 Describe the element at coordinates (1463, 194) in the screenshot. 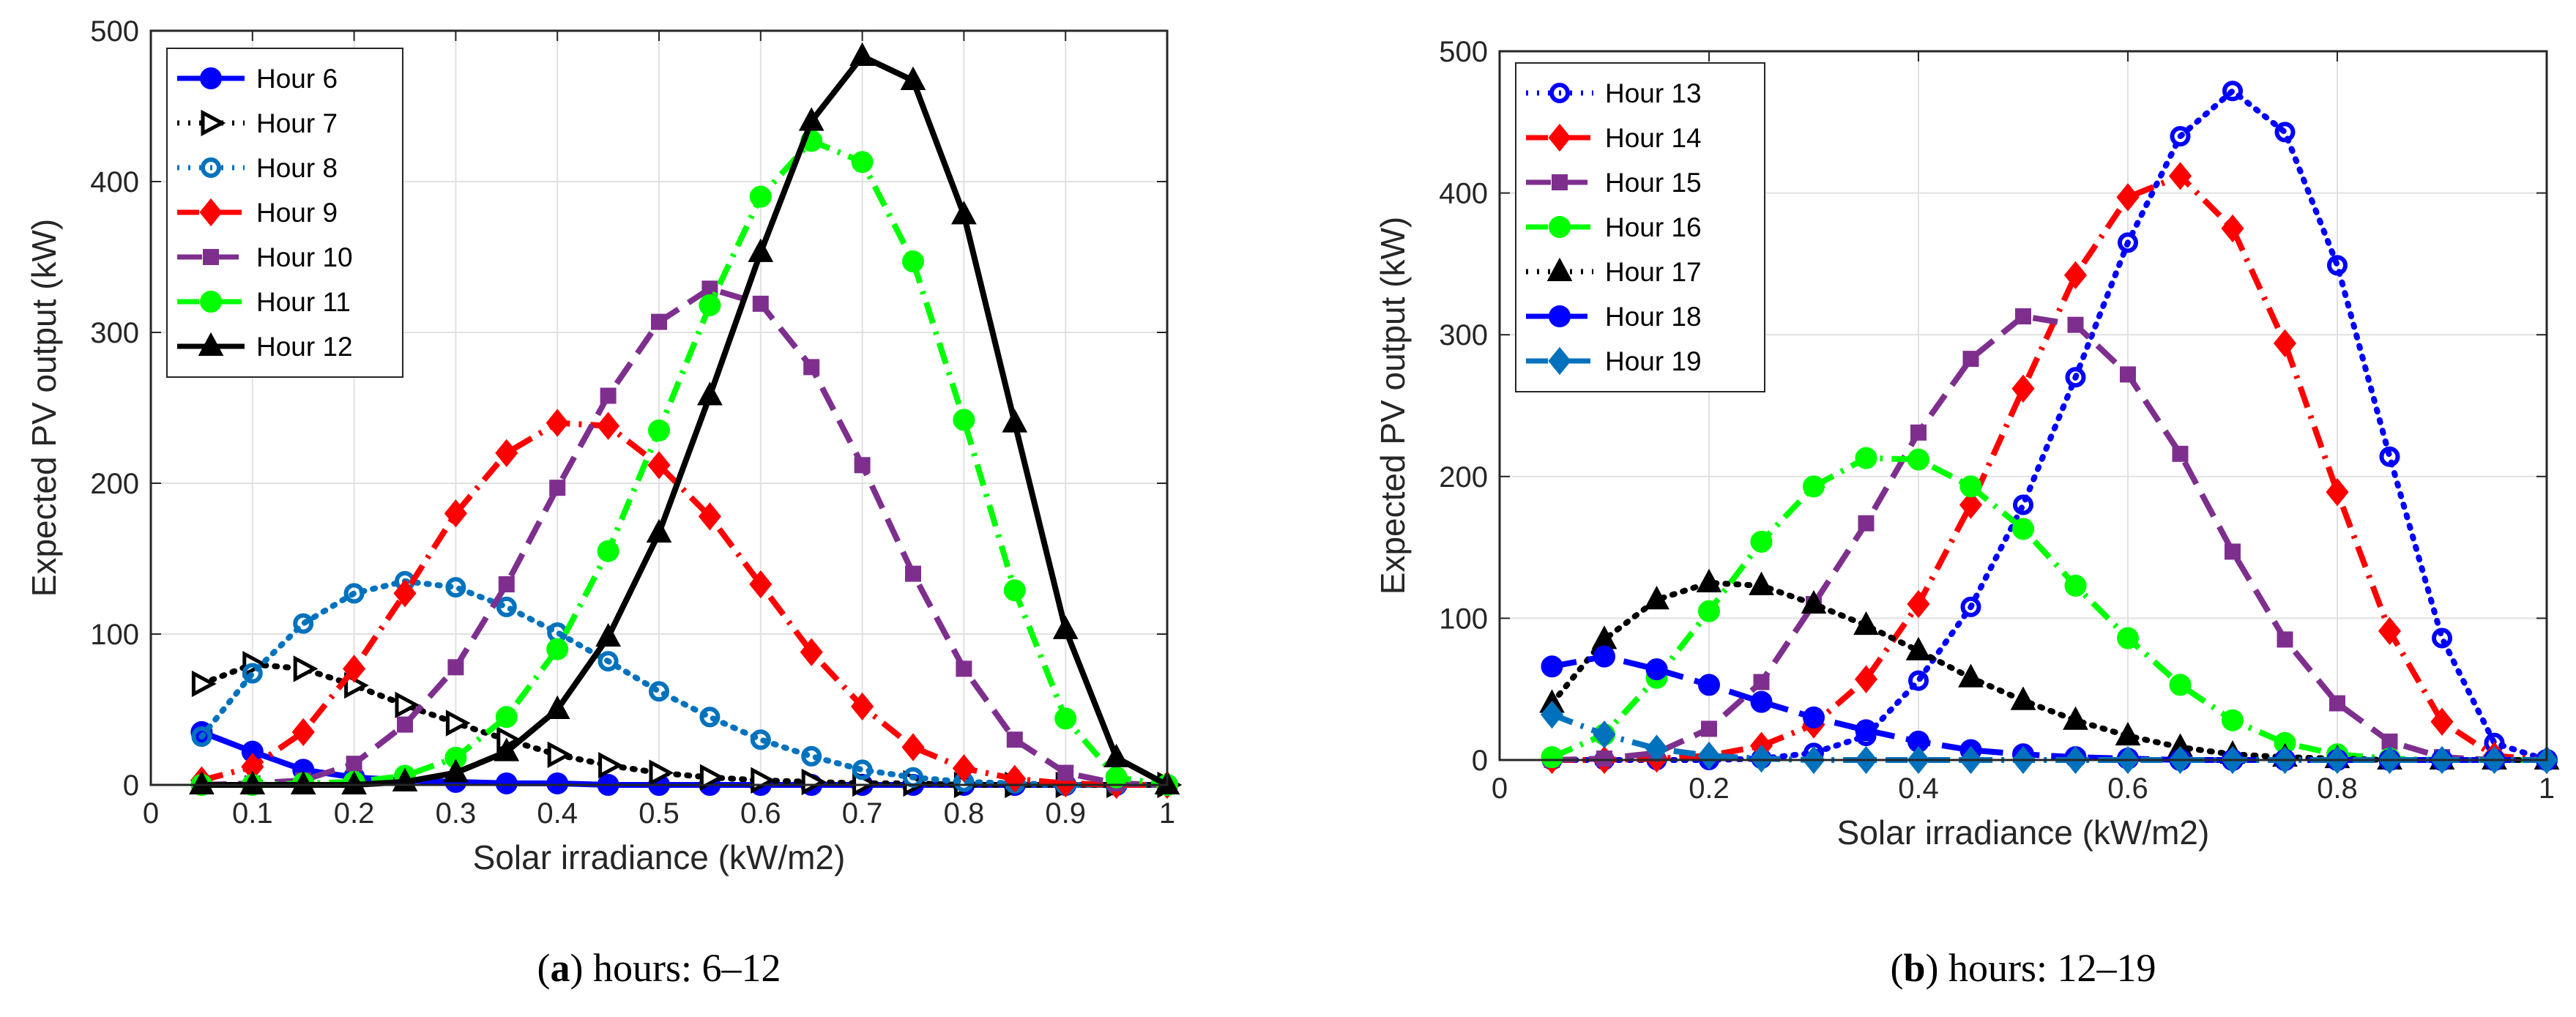

I see `y-tick-label: 400` at that location.